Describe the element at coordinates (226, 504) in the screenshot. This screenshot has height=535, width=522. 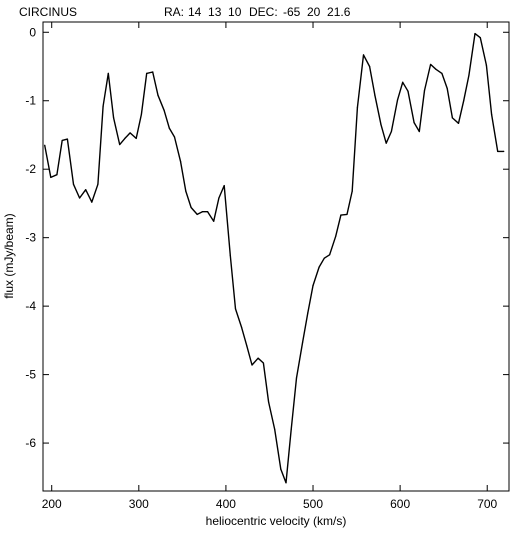
I see `x-tick-label: 400` at that location.